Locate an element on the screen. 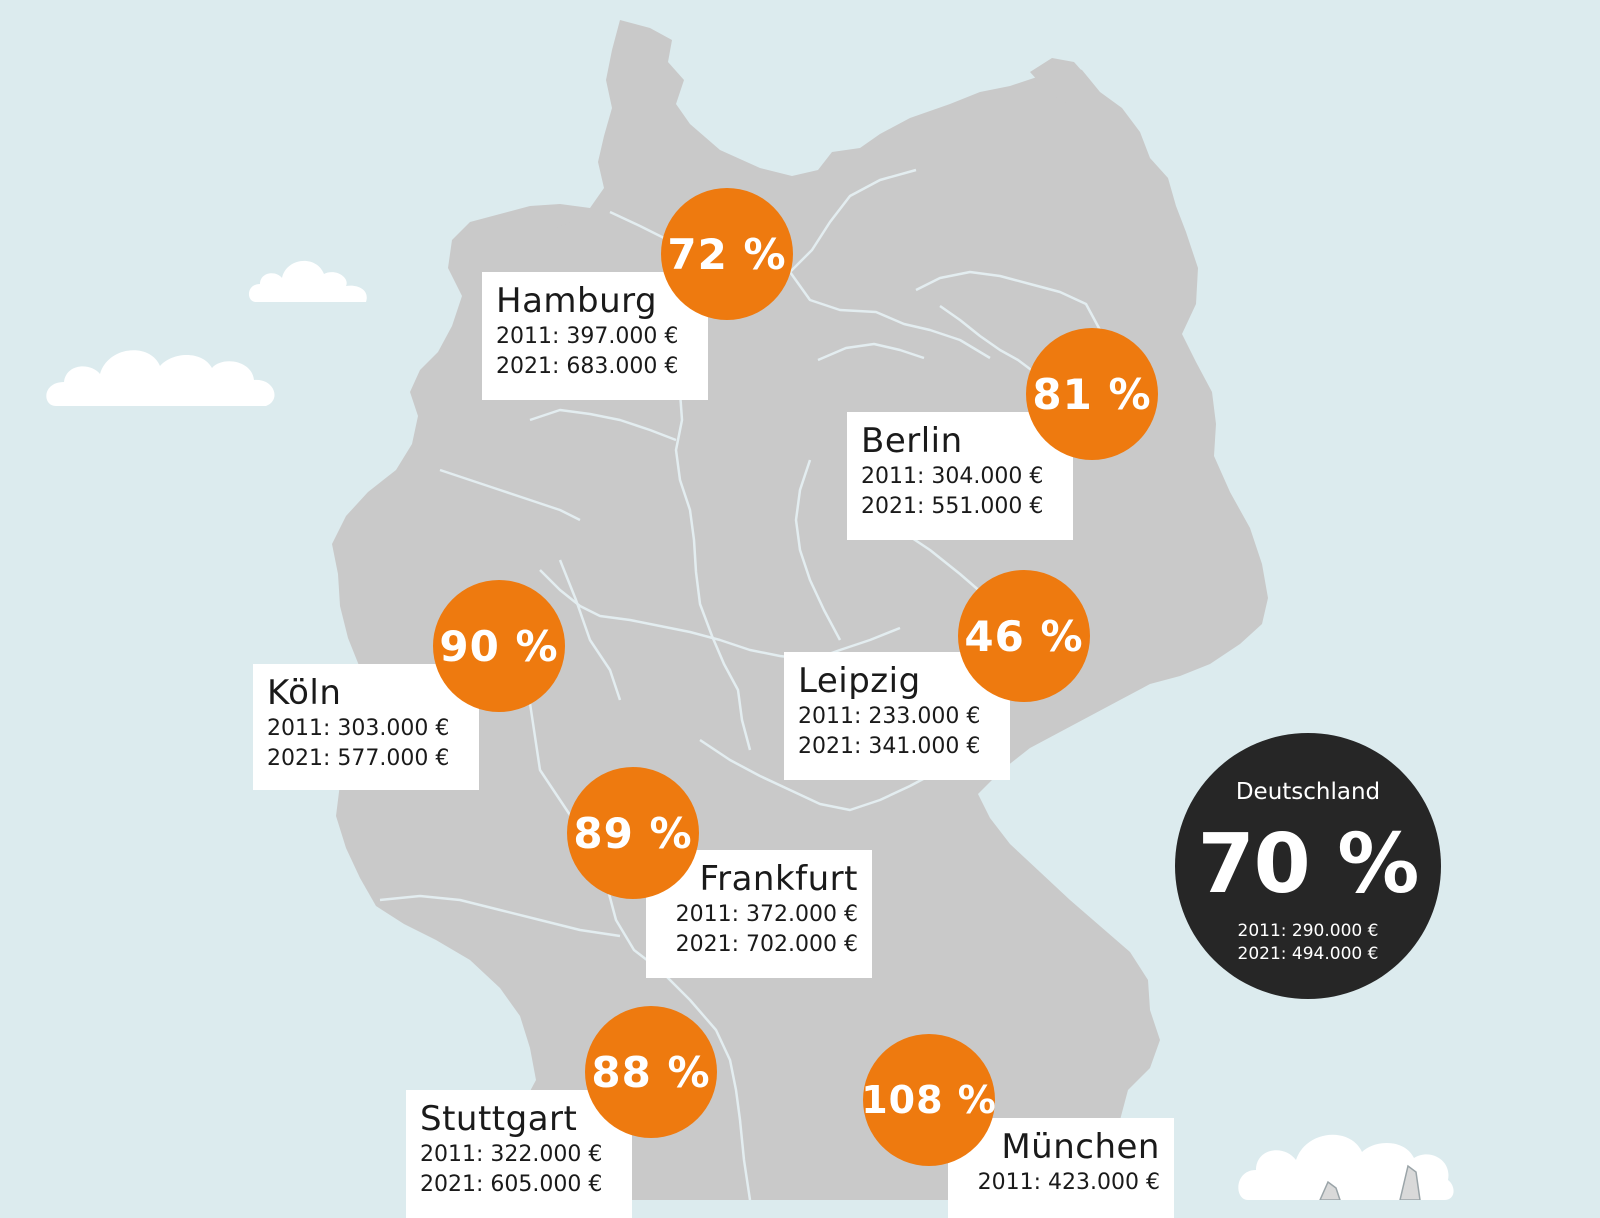 The width and height of the screenshot is (1600, 1218). airplane-icon is located at coordinates (1370, 1182).